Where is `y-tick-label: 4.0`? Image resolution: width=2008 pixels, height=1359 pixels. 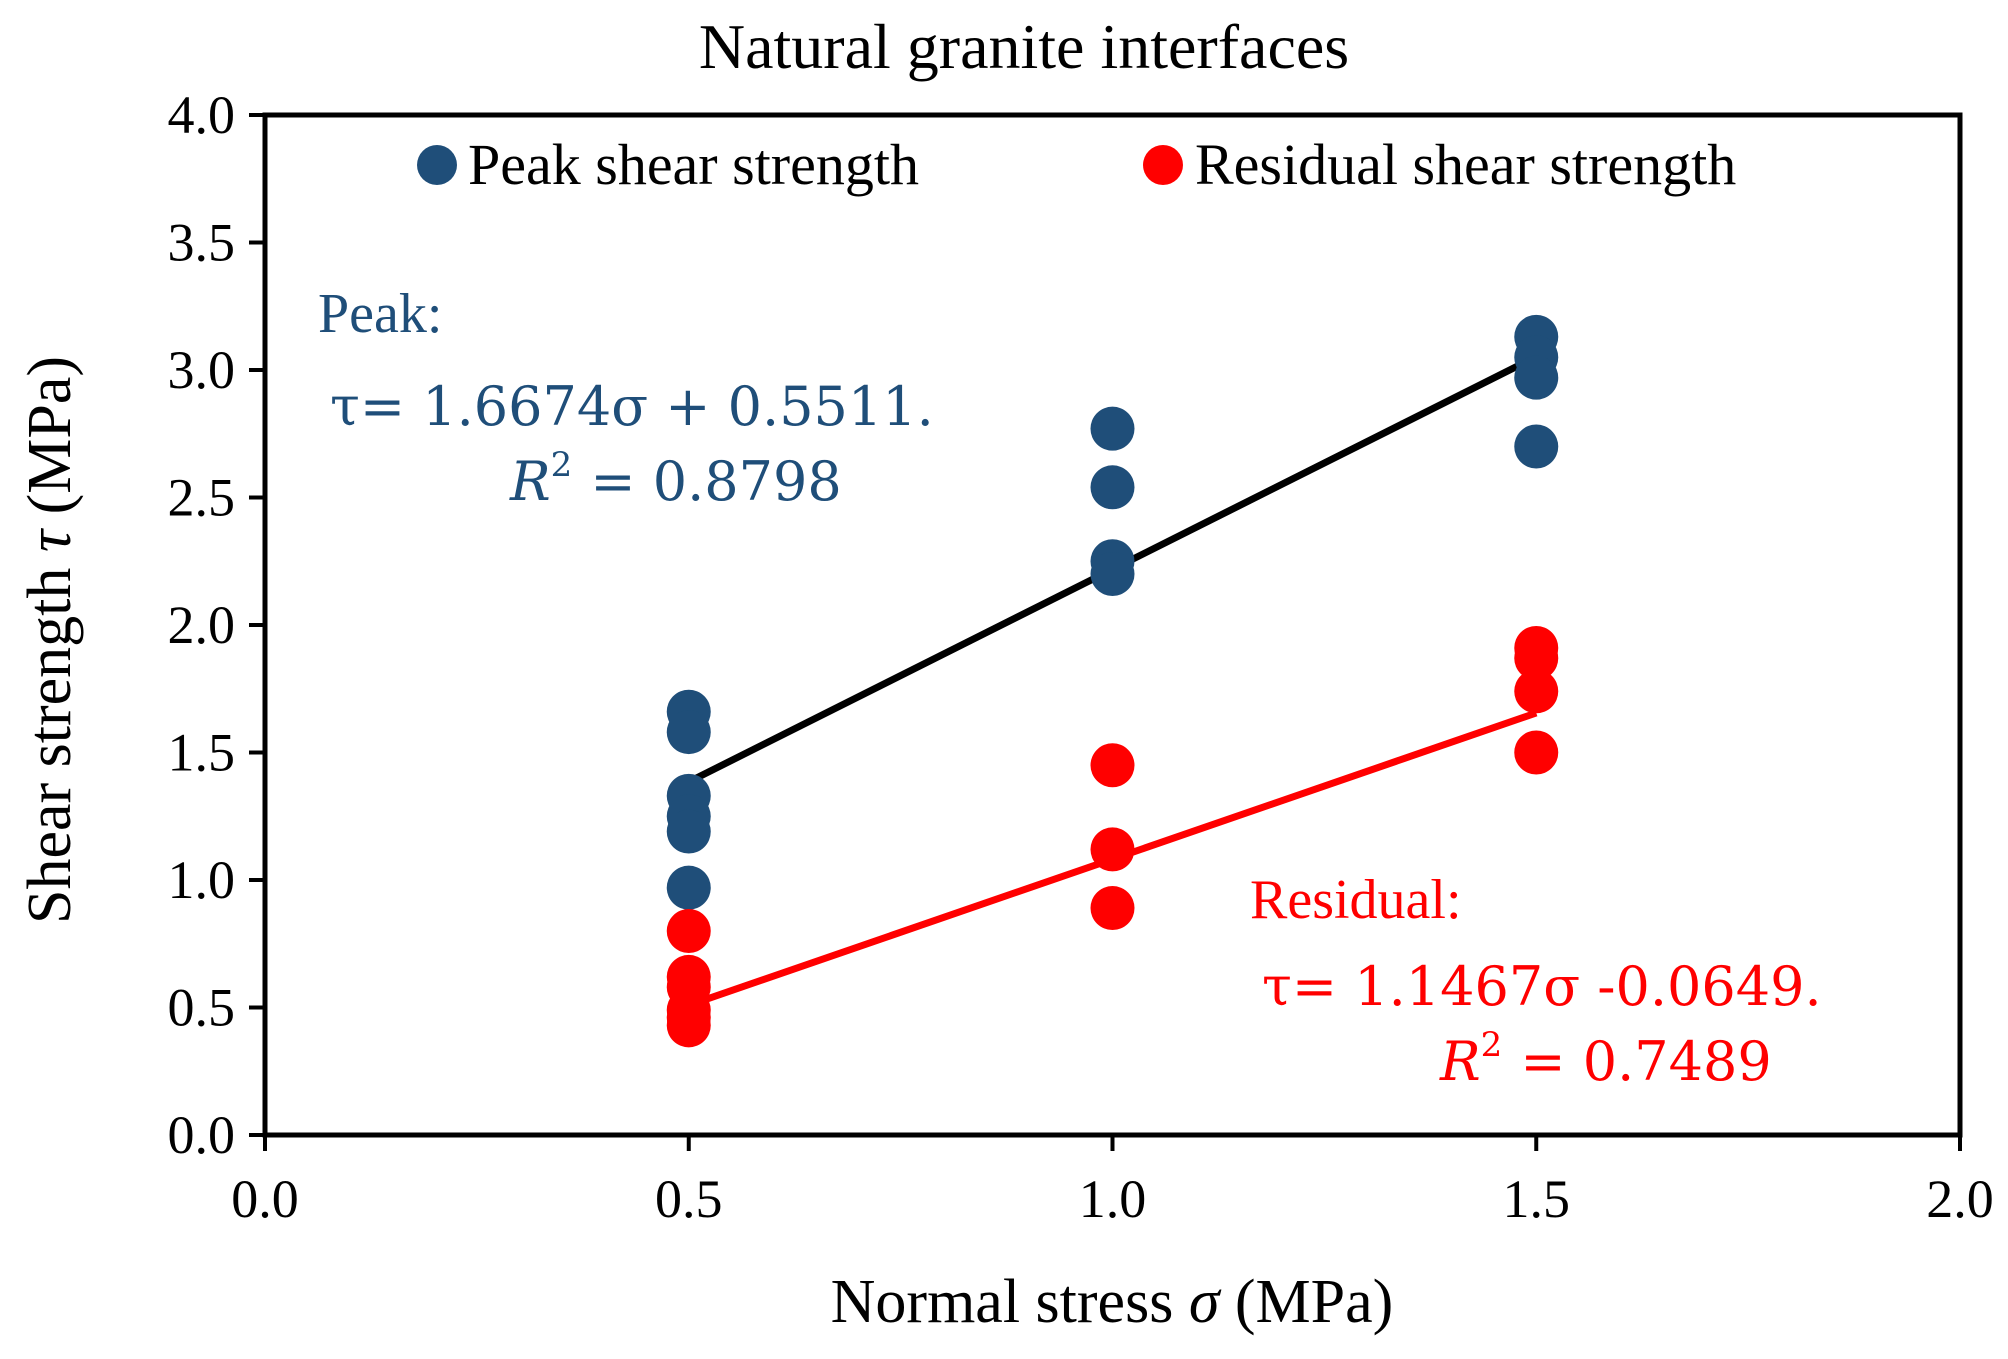 y-tick-label: 4.0 is located at coordinates (202, 115).